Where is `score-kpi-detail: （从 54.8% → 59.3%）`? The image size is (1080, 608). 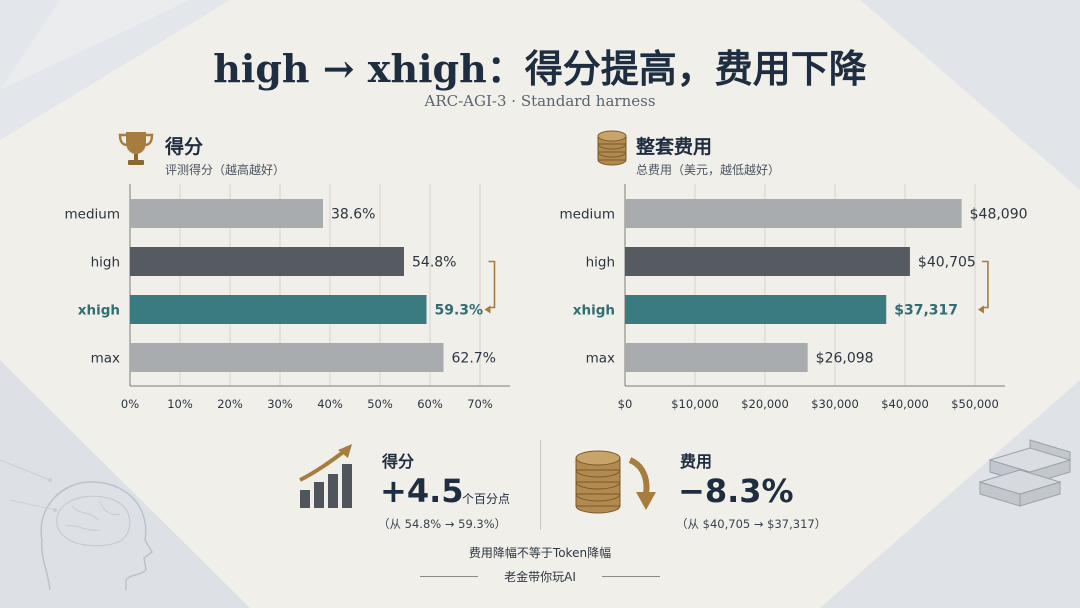 score-kpi-detail: （从 54.8% → 59.3%） is located at coordinates (442, 524).